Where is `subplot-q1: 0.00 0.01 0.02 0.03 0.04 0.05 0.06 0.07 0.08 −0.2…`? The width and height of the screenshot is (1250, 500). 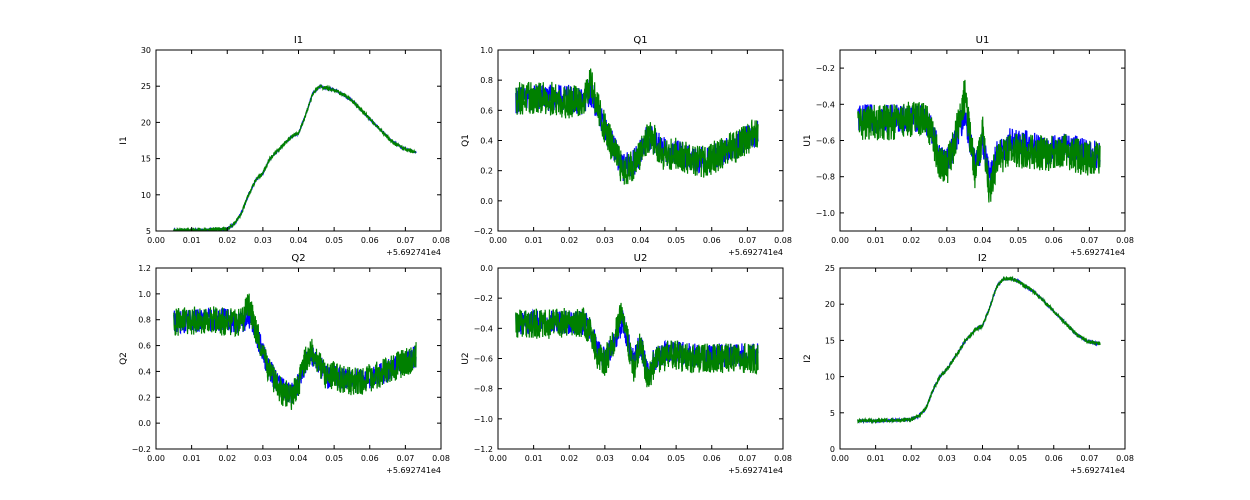
subplot-q1: 0.00 0.01 0.02 0.03 0.04 0.05 0.06 0.07 0.08 −0.2… is located at coordinates (626, 146).